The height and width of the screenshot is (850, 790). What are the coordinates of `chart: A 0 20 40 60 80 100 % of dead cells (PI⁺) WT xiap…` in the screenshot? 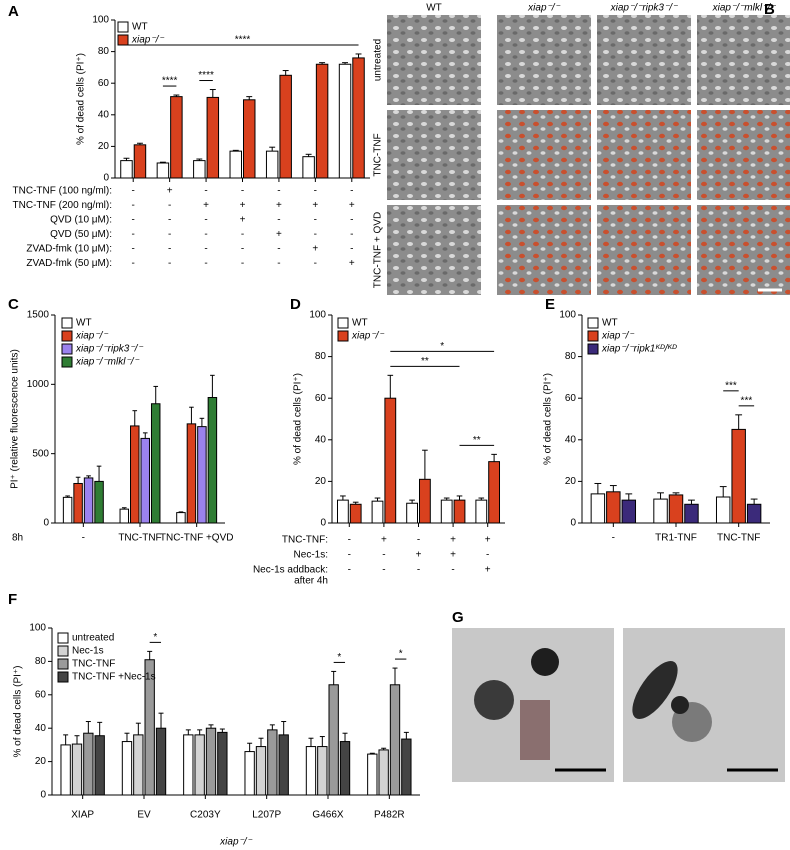 It's located at (189, 136).